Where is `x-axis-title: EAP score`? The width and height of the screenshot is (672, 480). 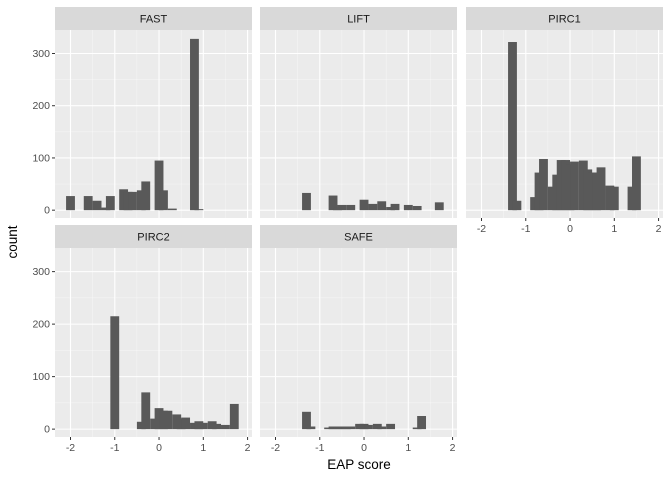 x-axis-title: EAP score is located at coordinates (359, 464).